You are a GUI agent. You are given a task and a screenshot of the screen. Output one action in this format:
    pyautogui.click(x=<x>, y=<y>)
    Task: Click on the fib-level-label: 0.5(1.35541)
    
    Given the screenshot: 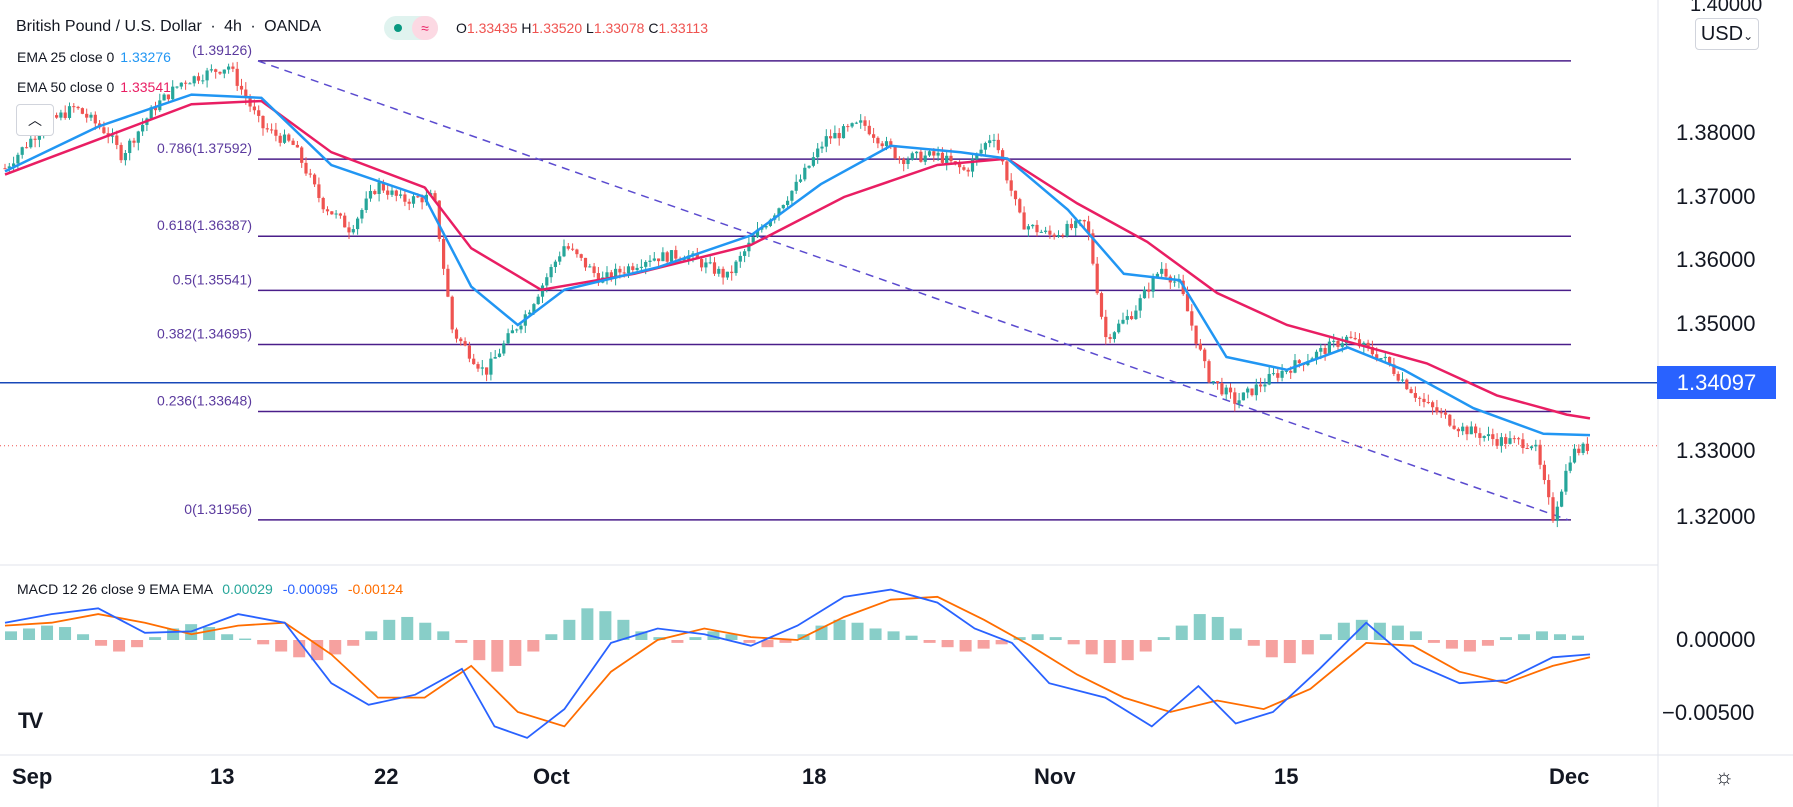 What is the action you would take?
    pyautogui.click(x=212, y=279)
    